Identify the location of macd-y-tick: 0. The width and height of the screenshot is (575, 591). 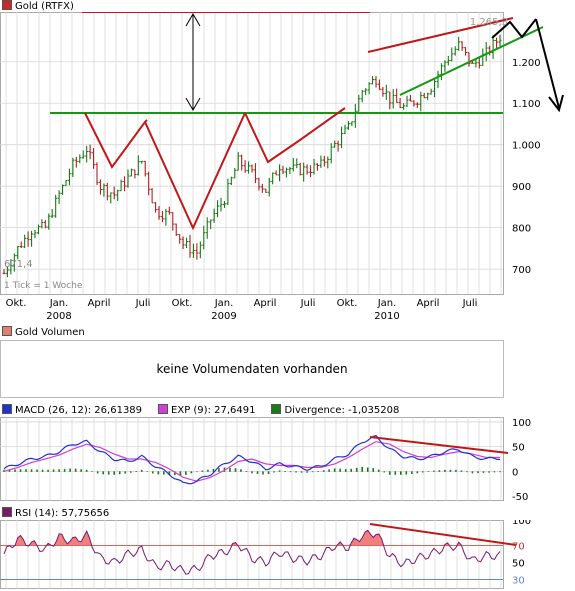
(515, 472).